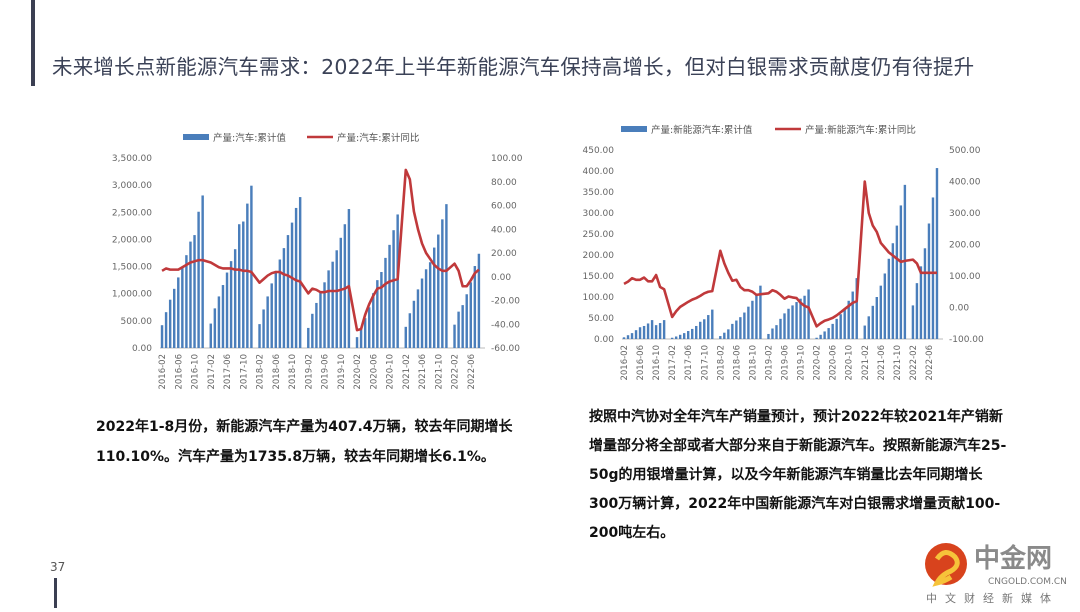  I want to click on x-tick-label: 2021-06, so click(423, 372).